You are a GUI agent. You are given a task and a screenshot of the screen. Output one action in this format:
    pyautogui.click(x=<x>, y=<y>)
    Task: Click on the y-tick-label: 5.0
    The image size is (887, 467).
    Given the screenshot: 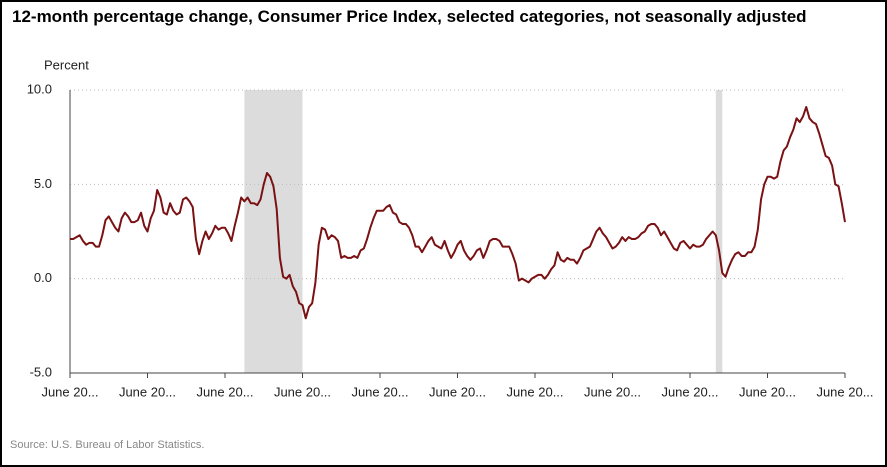 What is the action you would take?
    pyautogui.click(x=43, y=183)
    